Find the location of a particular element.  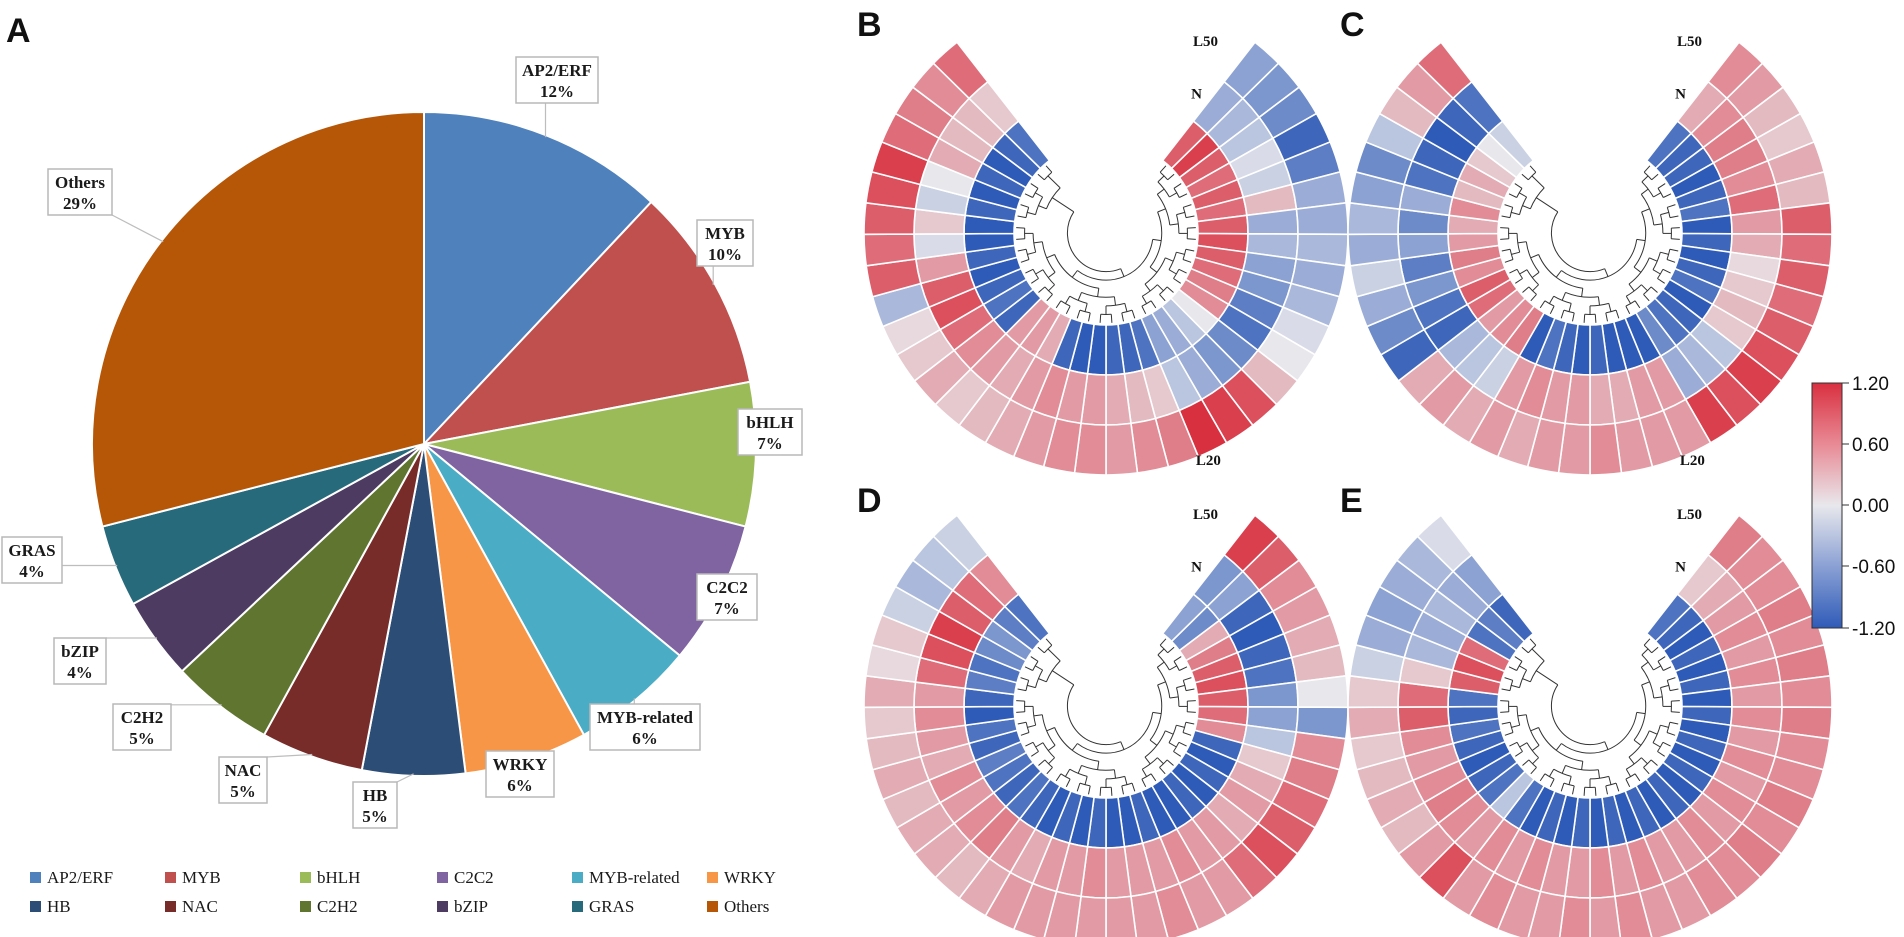

legend-swatch is located at coordinates (305, 906).